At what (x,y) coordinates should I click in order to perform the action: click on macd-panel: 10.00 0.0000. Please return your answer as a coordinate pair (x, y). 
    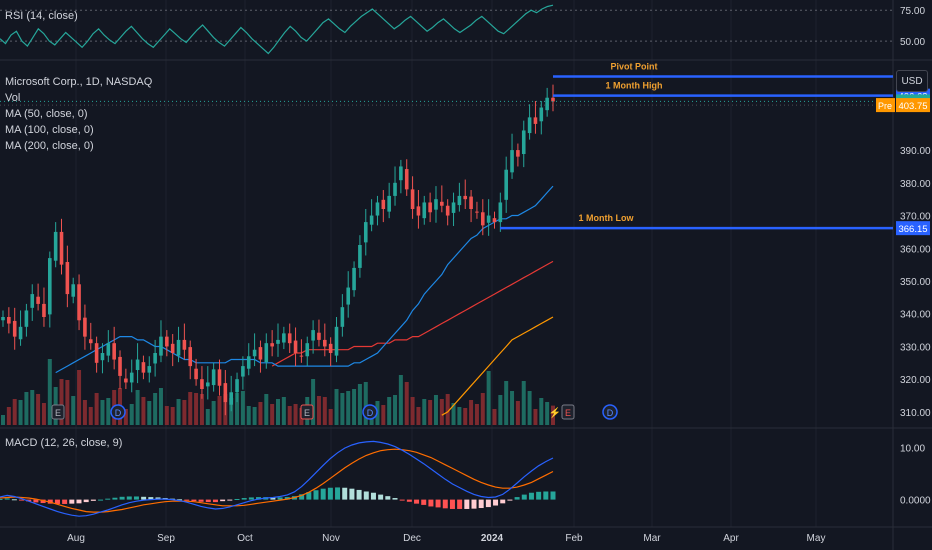
    Looking at the image, I should click on (465, 478).